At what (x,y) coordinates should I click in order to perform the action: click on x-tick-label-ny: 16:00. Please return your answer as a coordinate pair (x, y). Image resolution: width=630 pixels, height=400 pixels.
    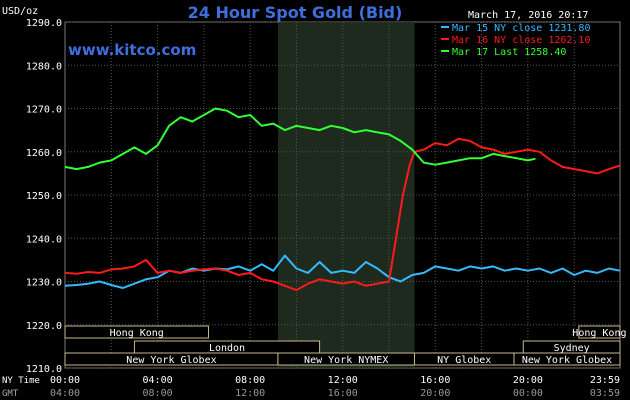
    Looking at the image, I should click on (435, 380).